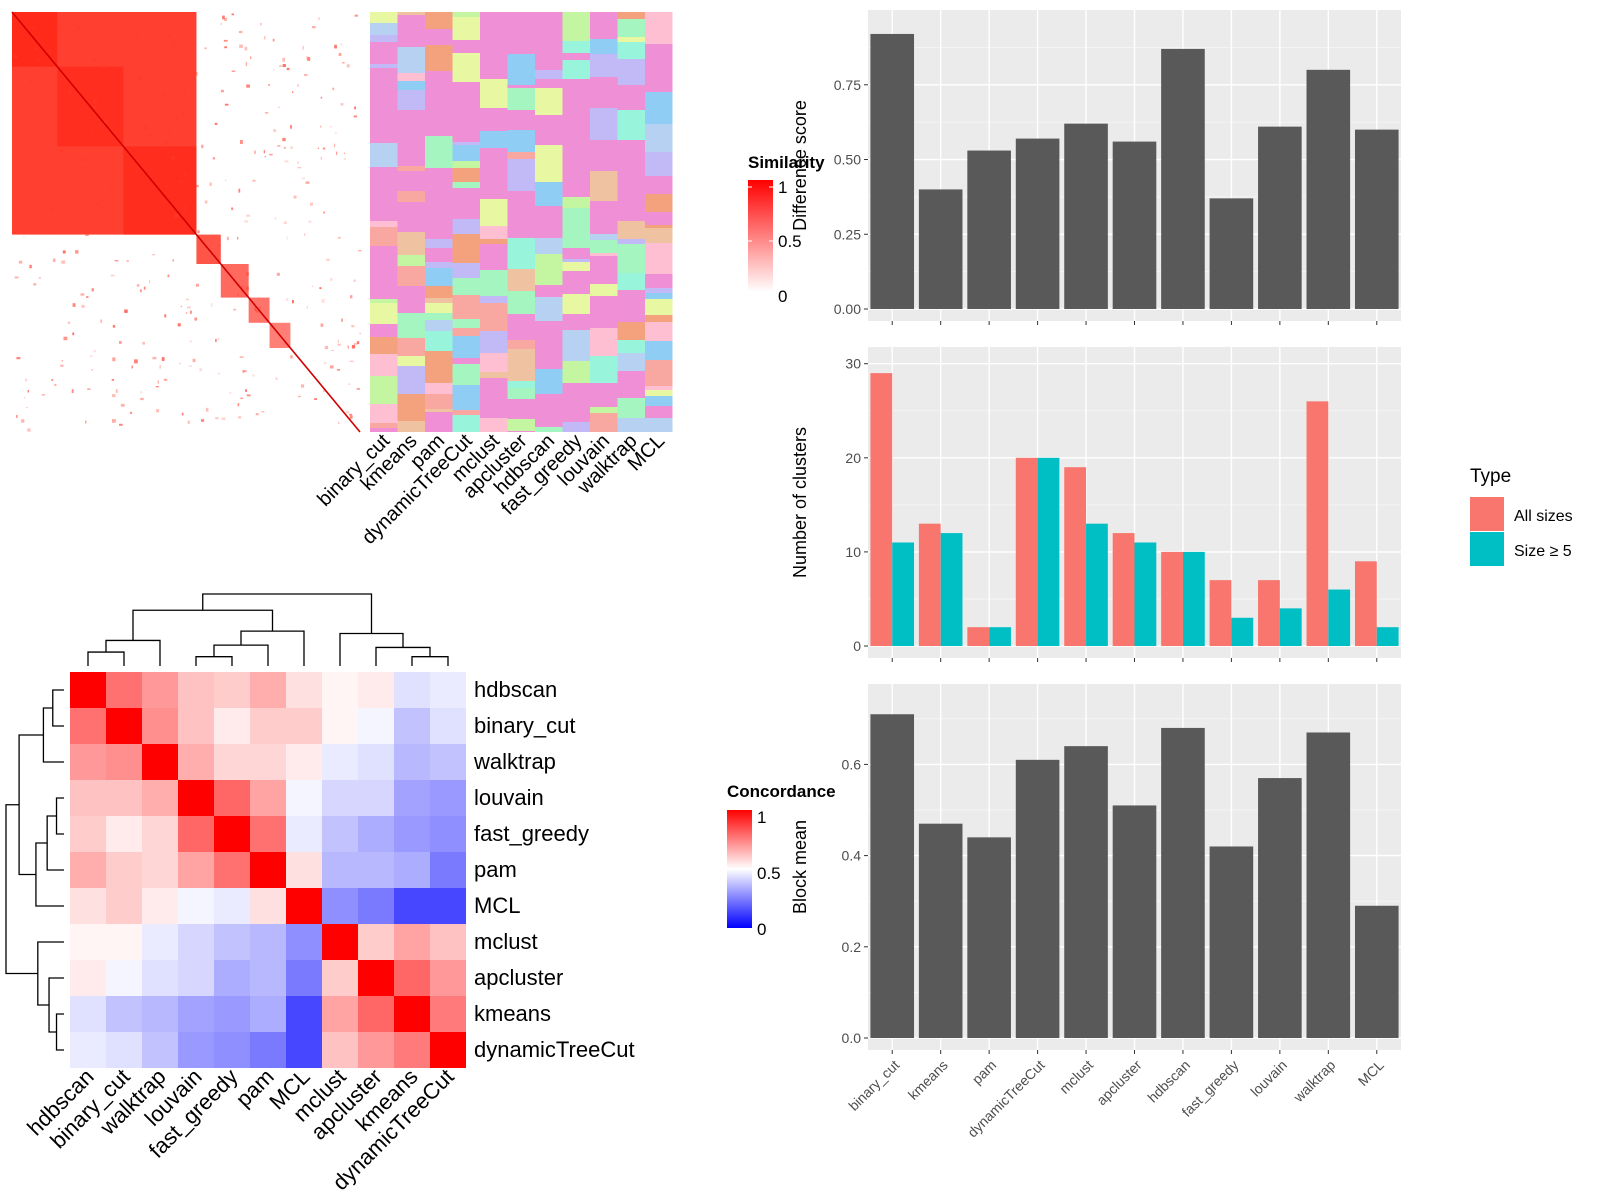 The image size is (1600, 1200). Describe the element at coordinates (521, 222) in the screenshot. I see `cluster-label-columns` at that location.